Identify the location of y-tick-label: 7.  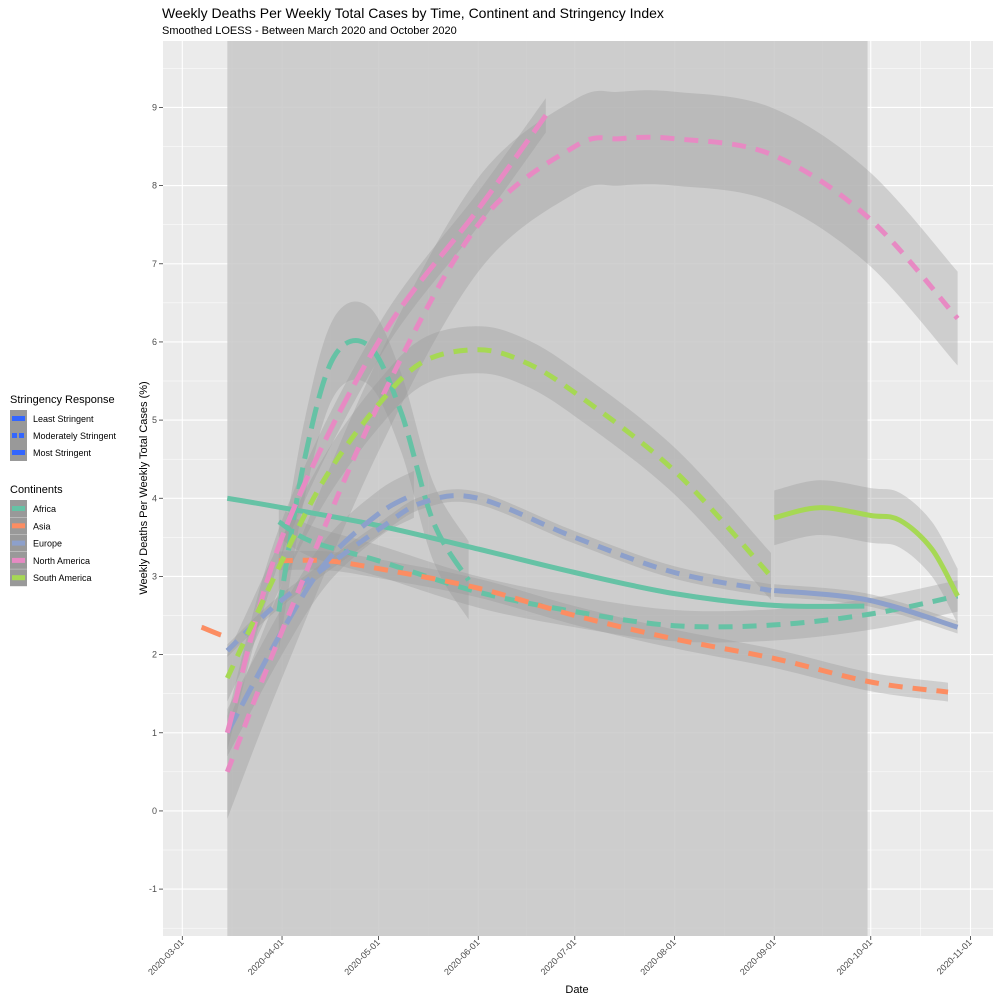
(154, 264).